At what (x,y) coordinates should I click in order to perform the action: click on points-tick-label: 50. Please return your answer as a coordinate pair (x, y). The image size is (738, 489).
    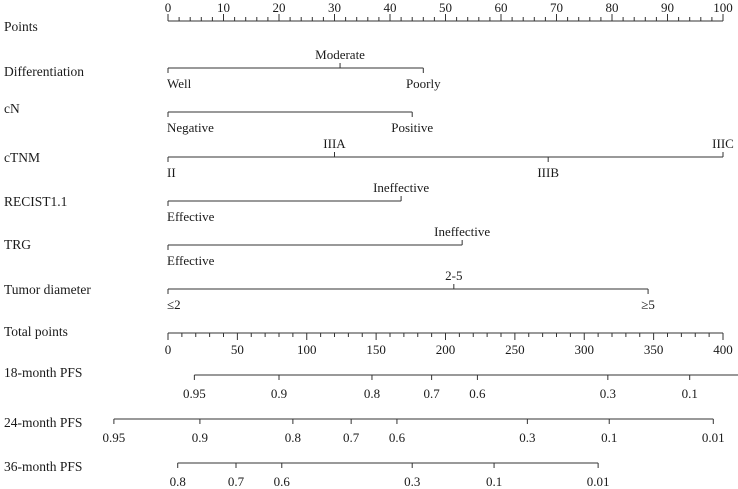
    Looking at the image, I should click on (445, 7).